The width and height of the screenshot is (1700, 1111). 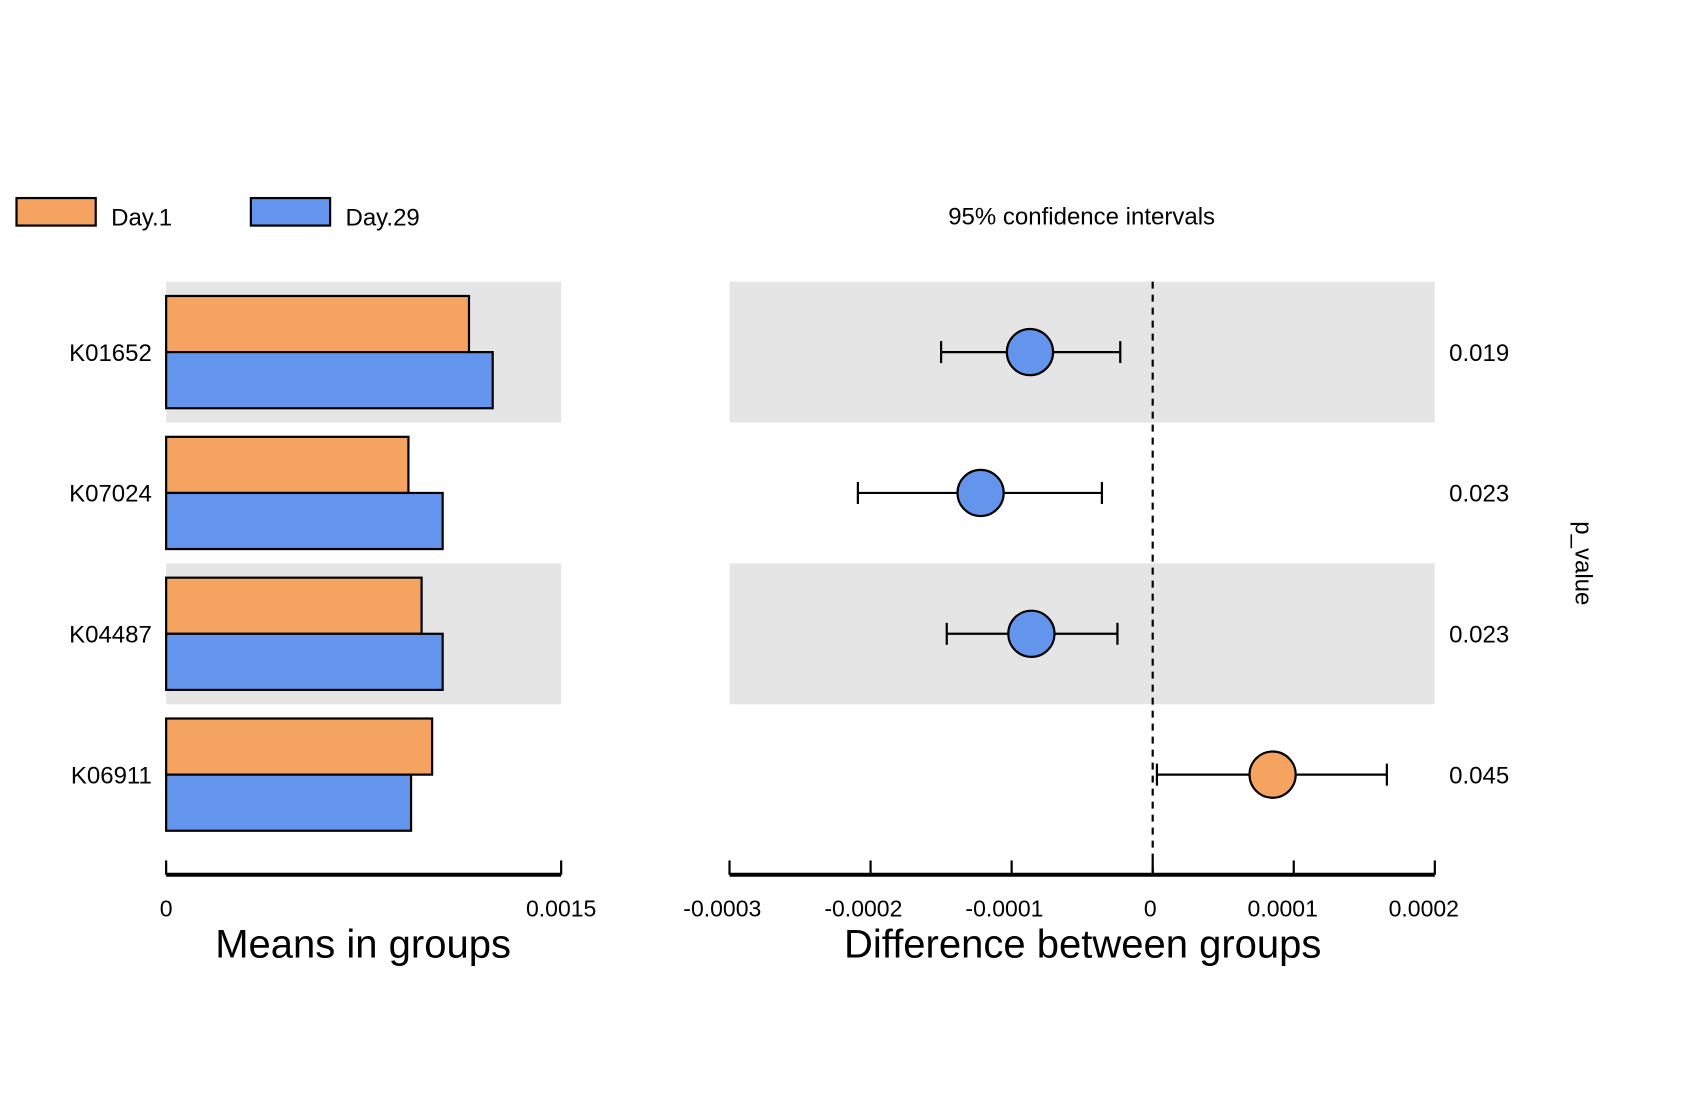 I want to click on confidence-interval-points, so click(x=1122, y=563).